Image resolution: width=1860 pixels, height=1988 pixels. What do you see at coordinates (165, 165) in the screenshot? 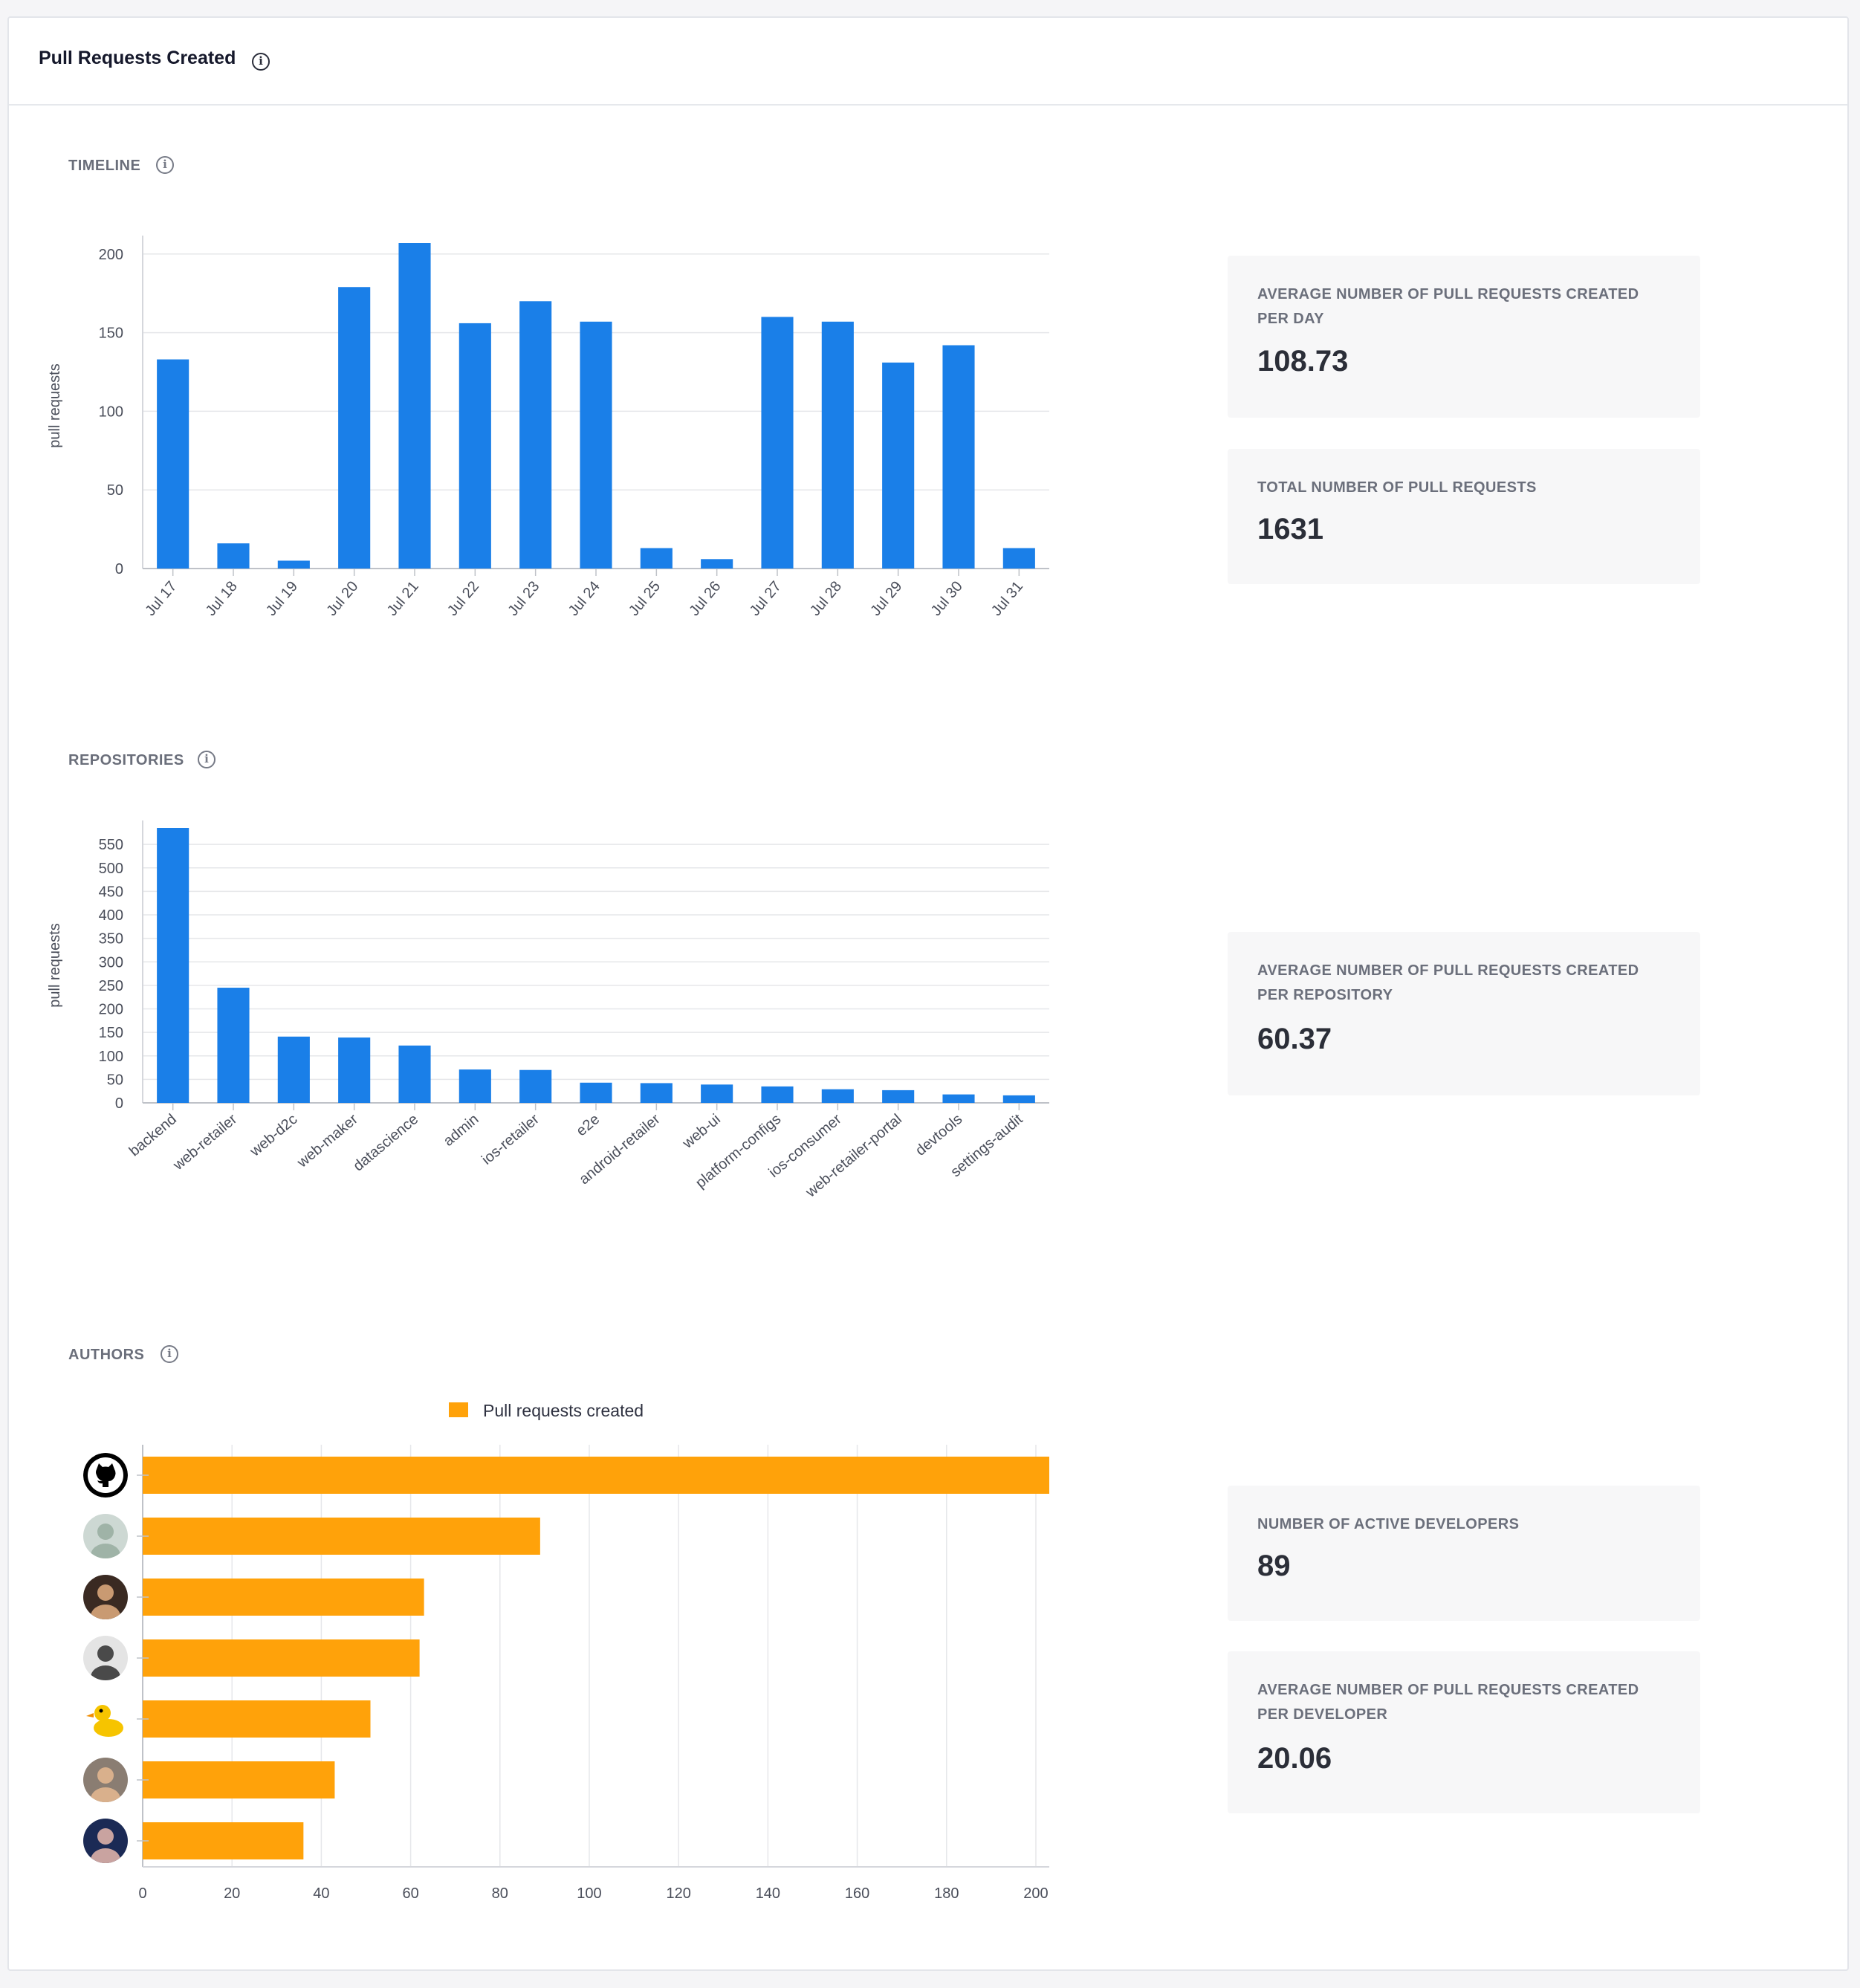
I see `timeline-info-icon: i` at bounding box center [165, 165].